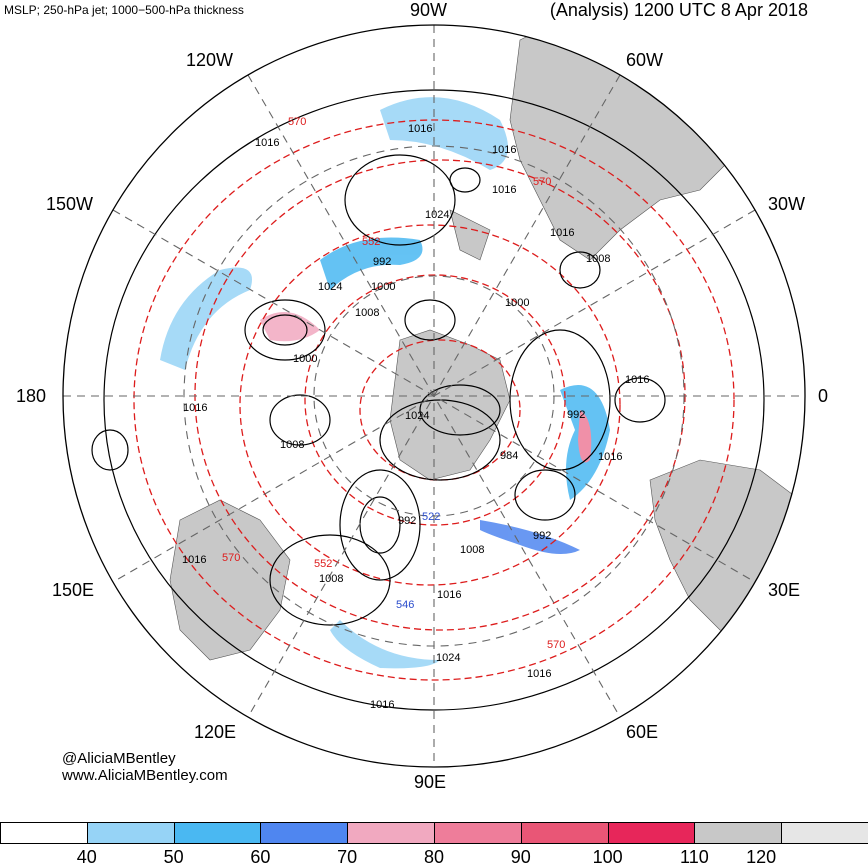  What do you see at coordinates (509, 456) in the screenshot?
I see `mslp-label: 984` at bounding box center [509, 456].